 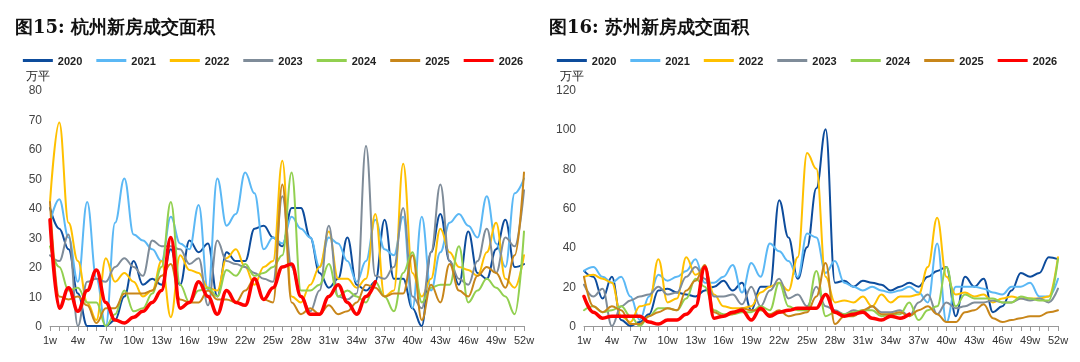 What do you see at coordinates (566, 90) in the screenshot?
I see `y-tick-label: 120` at bounding box center [566, 90].